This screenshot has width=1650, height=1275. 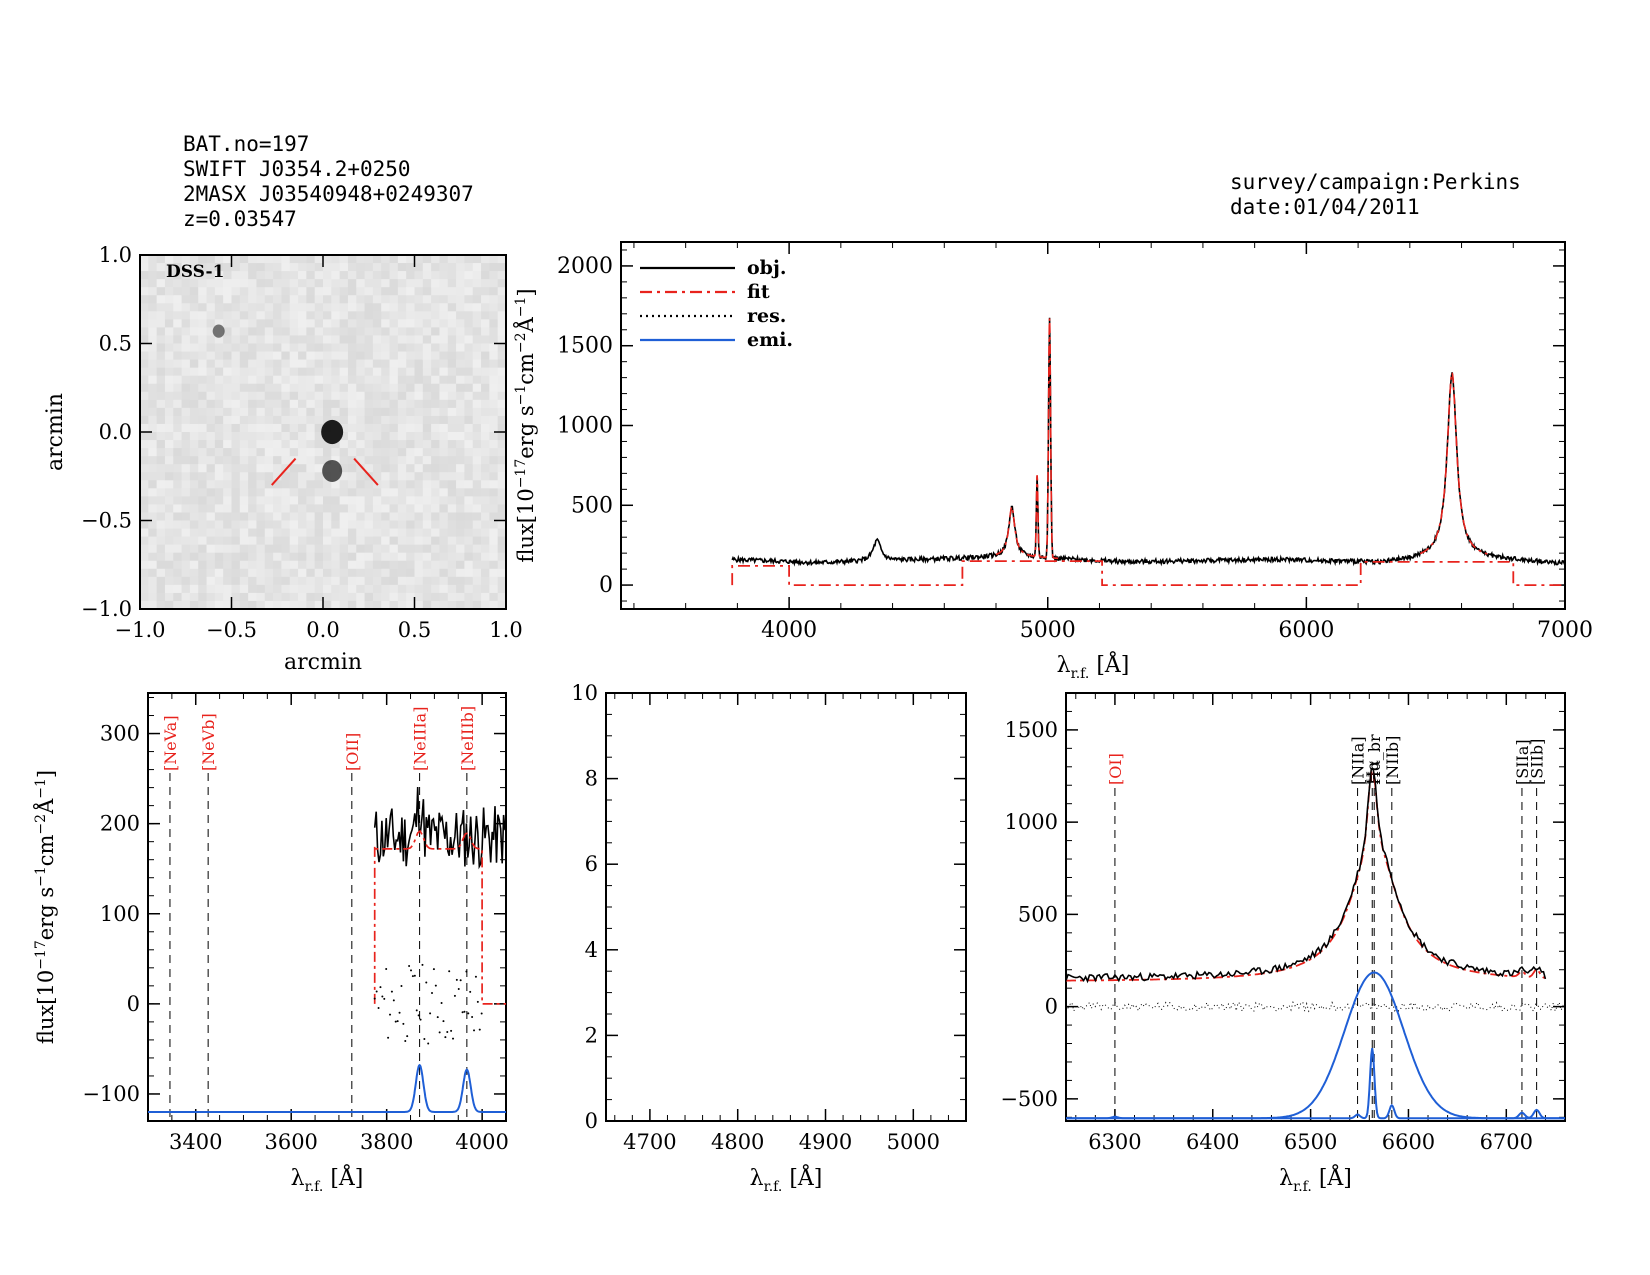 What do you see at coordinates (332, 470) in the screenshot?
I see `image-source` at bounding box center [332, 470].